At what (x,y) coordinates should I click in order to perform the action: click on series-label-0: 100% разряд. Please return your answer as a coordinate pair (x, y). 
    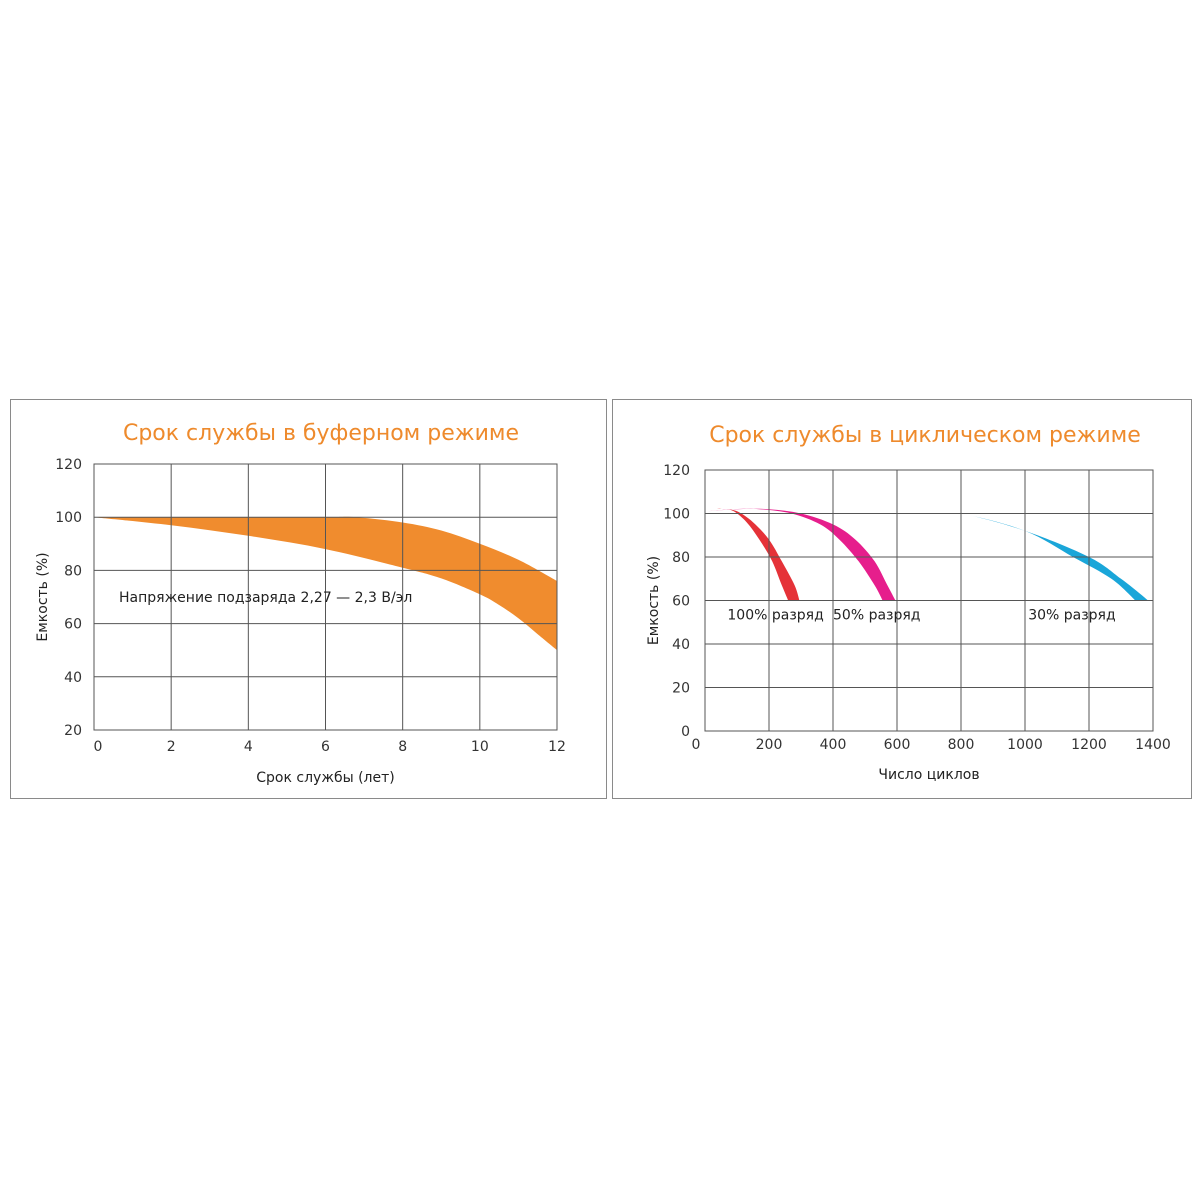
    Looking at the image, I should click on (775, 616).